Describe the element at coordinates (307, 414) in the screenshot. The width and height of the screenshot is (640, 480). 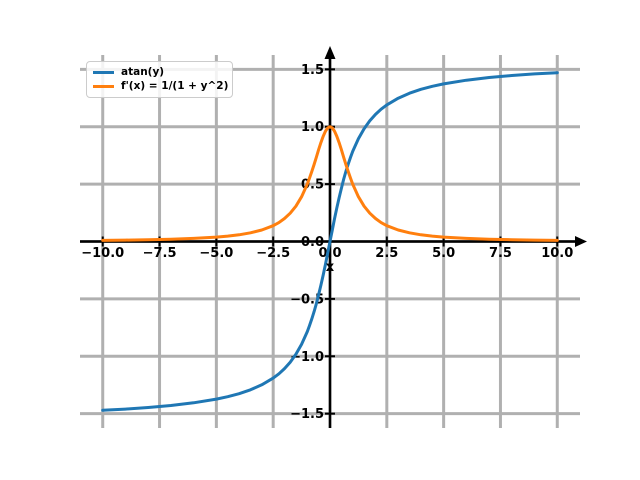
I see `y-tick-label: −1.5` at that location.